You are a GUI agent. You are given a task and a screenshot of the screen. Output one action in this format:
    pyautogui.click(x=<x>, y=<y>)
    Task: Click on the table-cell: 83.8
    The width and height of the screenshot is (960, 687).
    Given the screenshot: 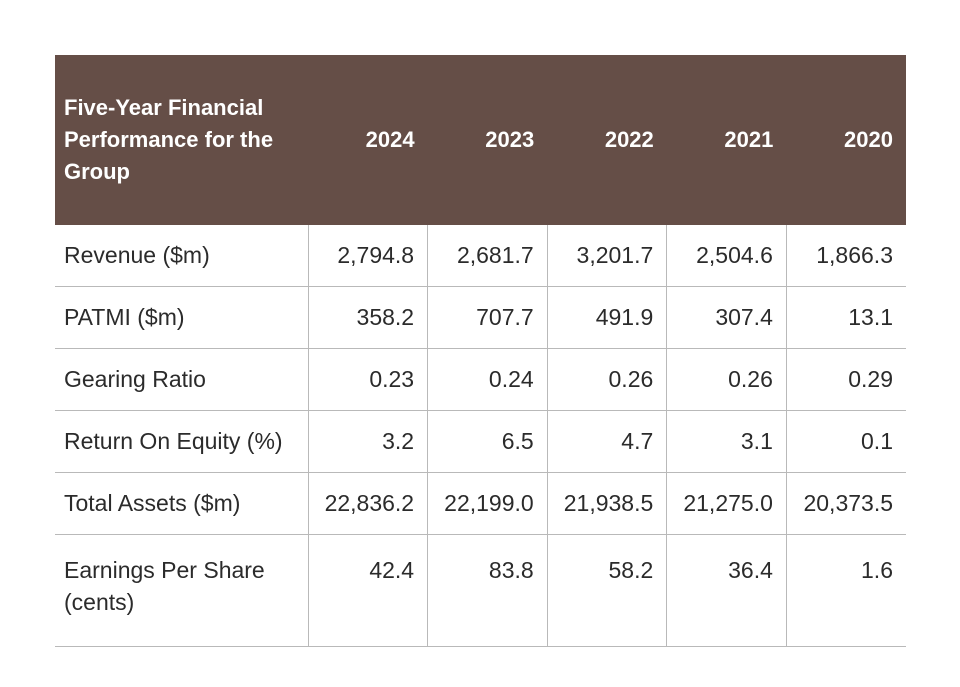 What is the action you would take?
    pyautogui.click(x=487, y=590)
    